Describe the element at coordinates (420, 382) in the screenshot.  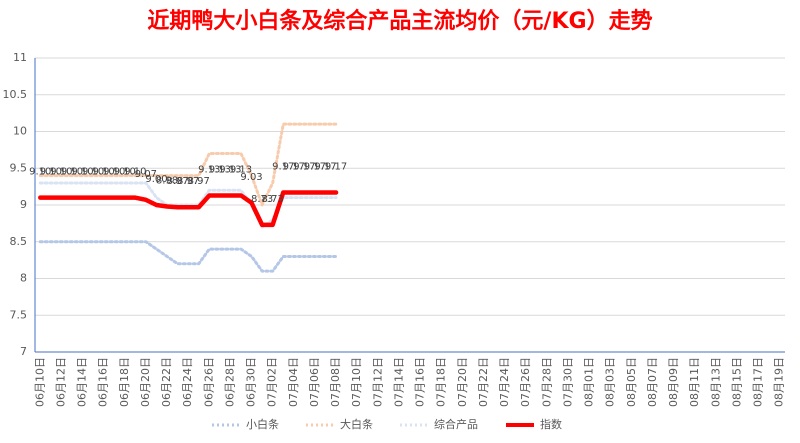
I see `x-tick-label: 07月16日` at that location.